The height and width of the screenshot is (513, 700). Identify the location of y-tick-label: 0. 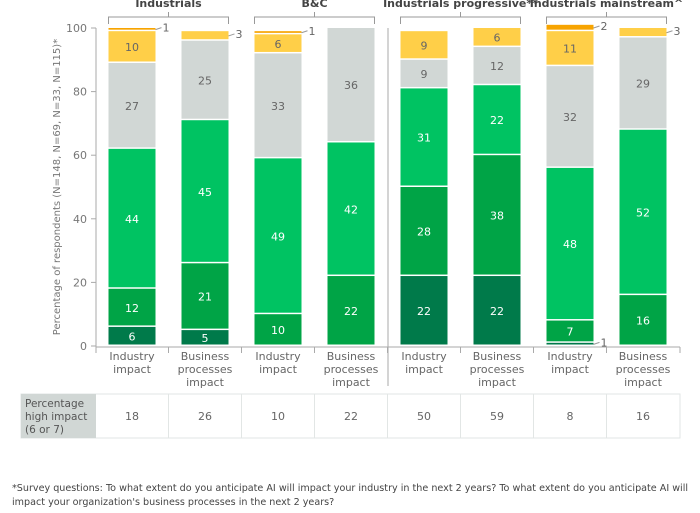
(83, 346).